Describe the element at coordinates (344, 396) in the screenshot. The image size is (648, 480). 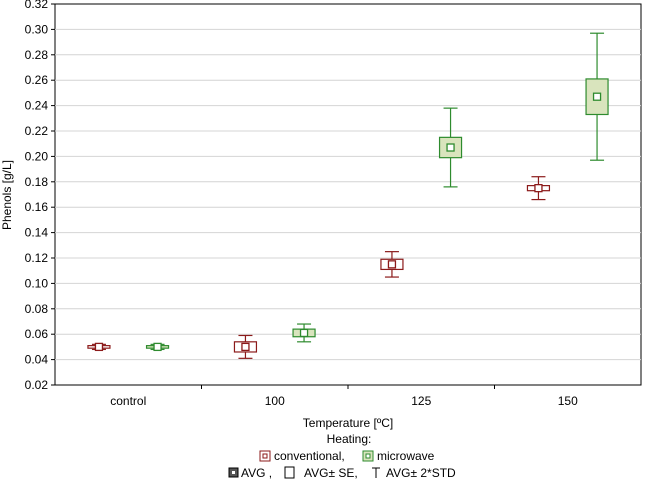
I see `x-axis: control 100 125 150` at that location.